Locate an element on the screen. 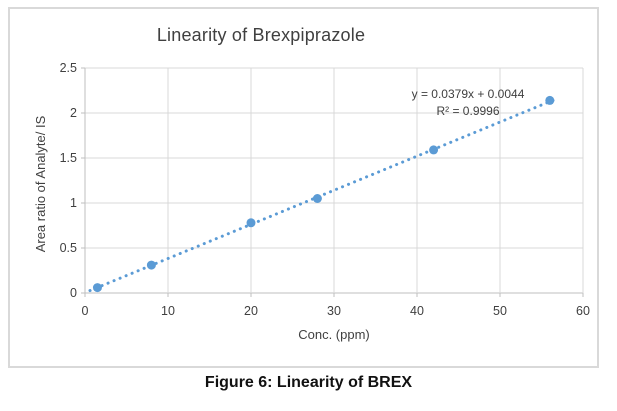 The image size is (617, 411). chart-title: Linearity of Brexpiprazole is located at coordinates (261, 35).